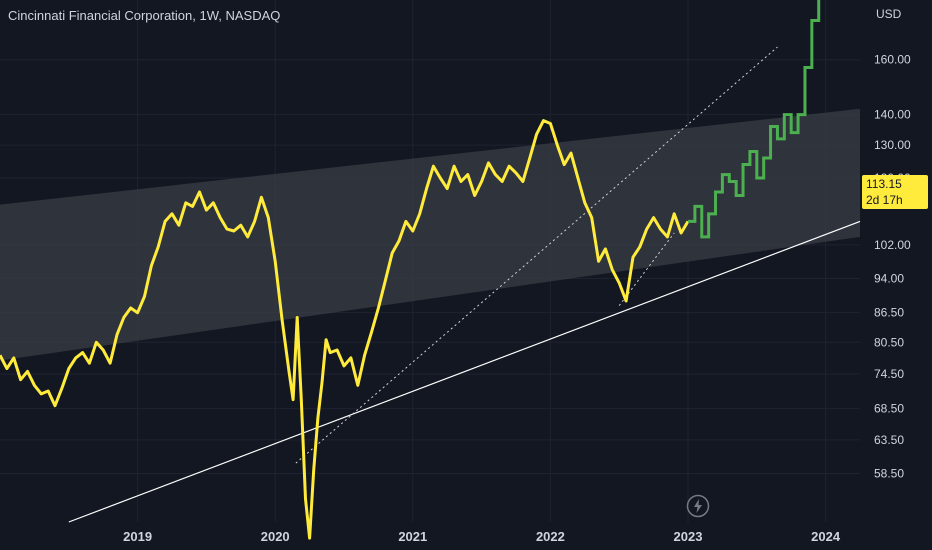 The width and height of the screenshot is (932, 550). Describe the element at coordinates (892, 115) in the screenshot. I see `y-tick-label: 140.00` at that location.